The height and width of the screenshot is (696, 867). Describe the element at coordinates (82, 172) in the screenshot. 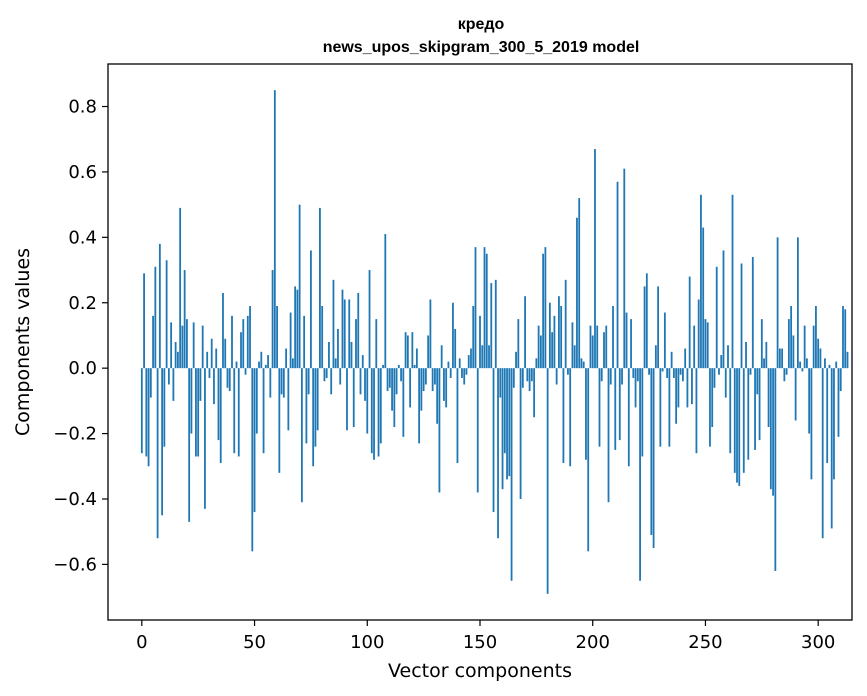

I see `y-tick-label: 0.6` at that location.